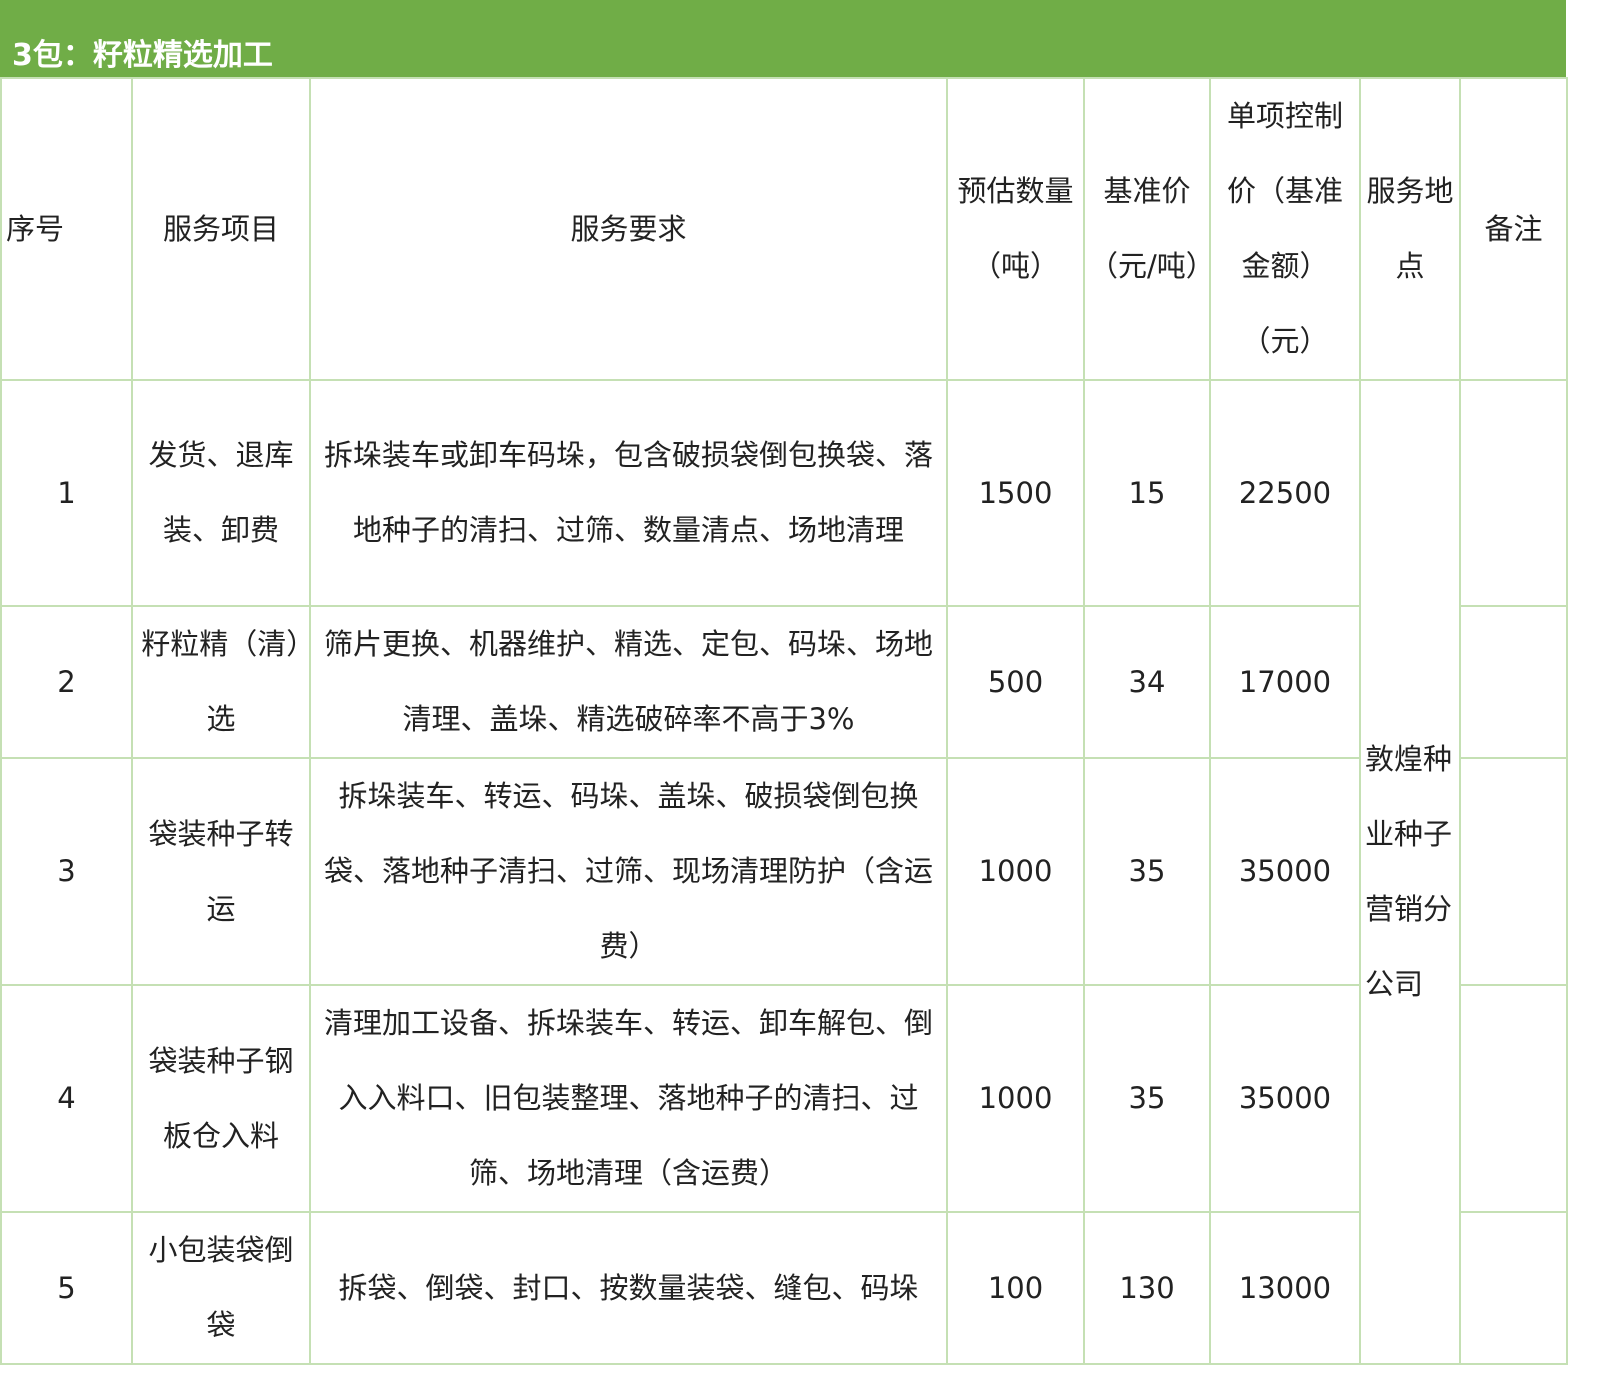 The width and height of the screenshot is (1599, 1384). What do you see at coordinates (1015, 682) in the screenshot?
I see `cell-qty: 500` at bounding box center [1015, 682].